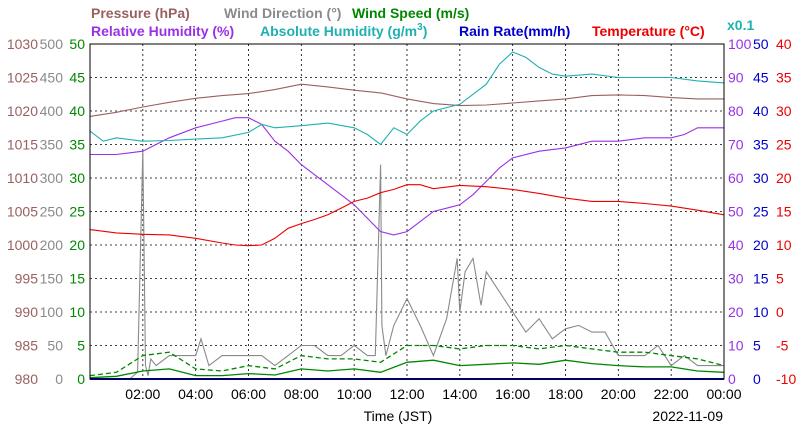 This screenshot has width=800, height=434. Describe the element at coordinates (22, 178) in the screenshot. I see `pressure-tick-label: 1010` at that location.